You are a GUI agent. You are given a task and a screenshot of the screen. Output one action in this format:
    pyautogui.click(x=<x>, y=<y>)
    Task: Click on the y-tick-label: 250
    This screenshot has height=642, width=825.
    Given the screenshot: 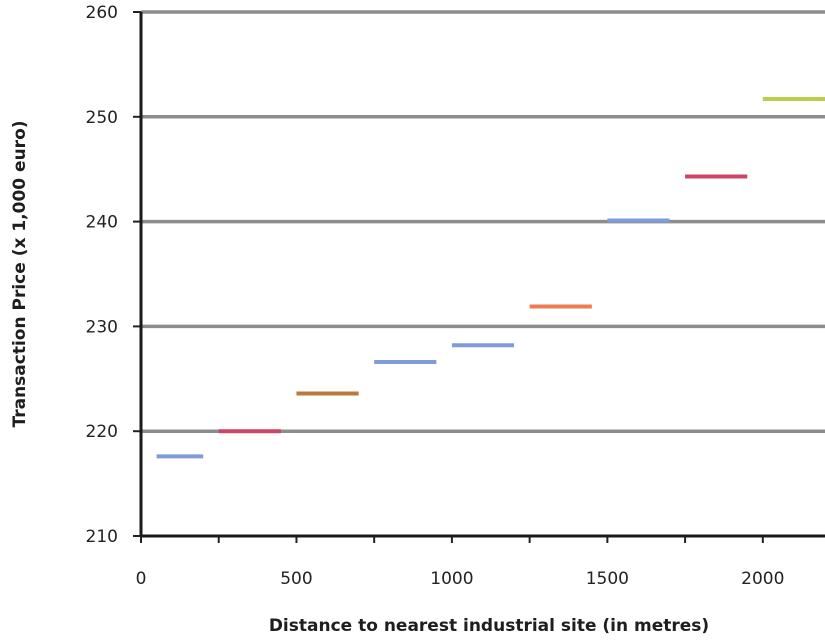 What is the action you would take?
    pyautogui.click(x=102, y=118)
    